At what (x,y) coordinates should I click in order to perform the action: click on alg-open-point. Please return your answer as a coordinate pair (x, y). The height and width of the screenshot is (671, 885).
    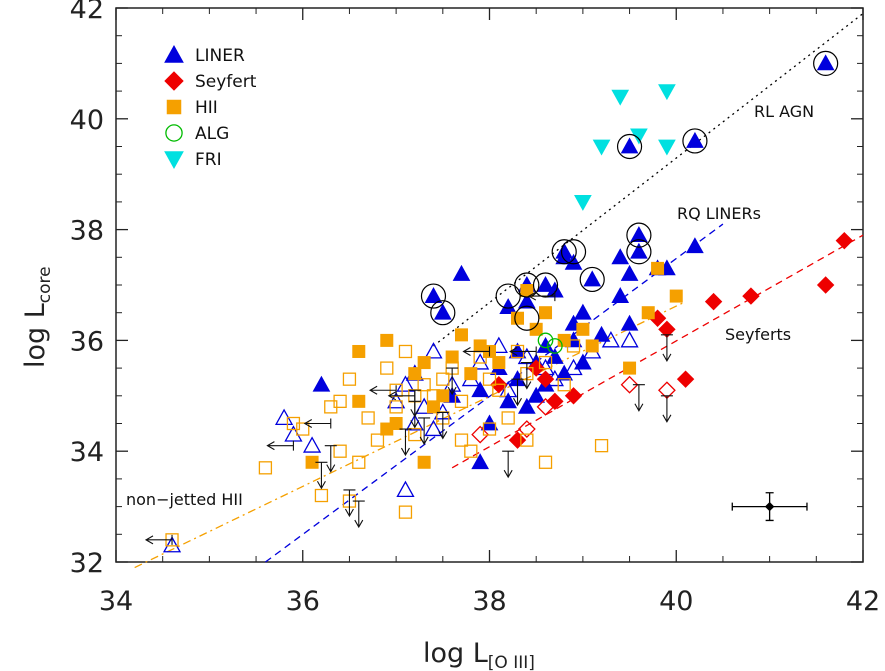
    Looking at the image, I should click on (545, 340).